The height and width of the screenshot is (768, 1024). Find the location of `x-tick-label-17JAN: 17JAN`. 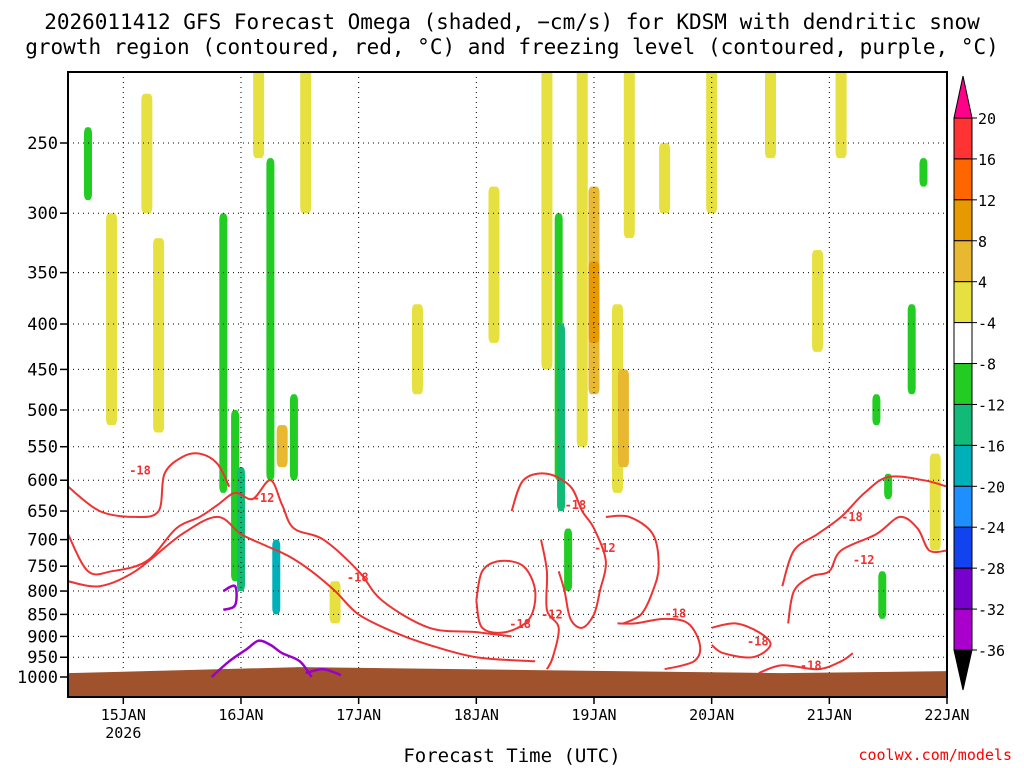

x-tick-label-17JAN: 17JAN is located at coordinates (358, 715).